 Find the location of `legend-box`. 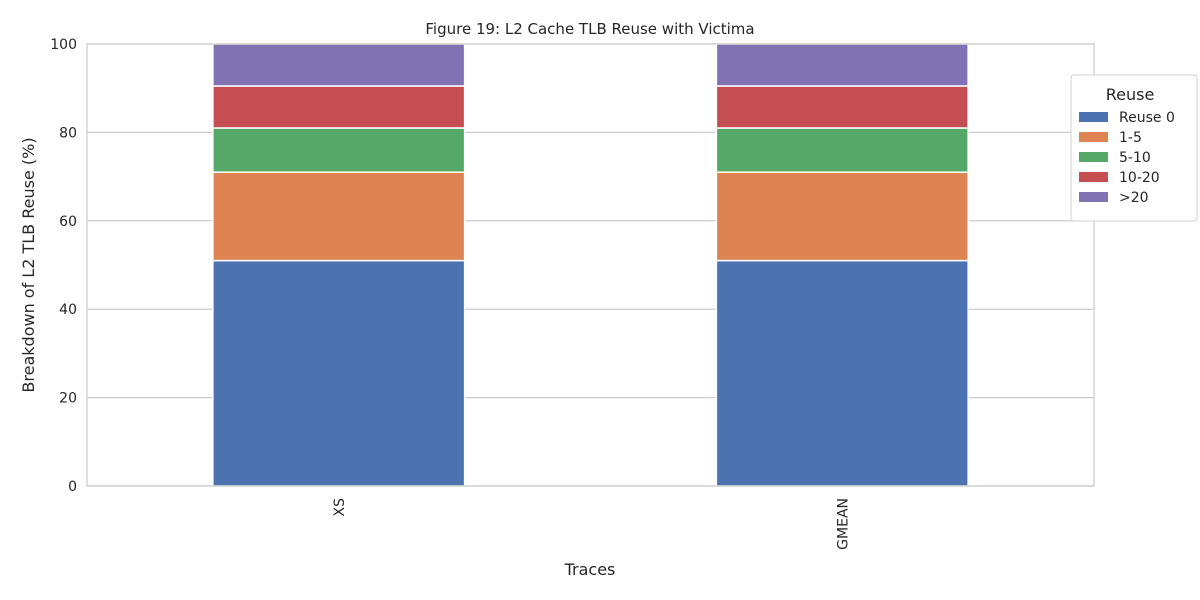

legend-box is located at coordinates (1134, 148).